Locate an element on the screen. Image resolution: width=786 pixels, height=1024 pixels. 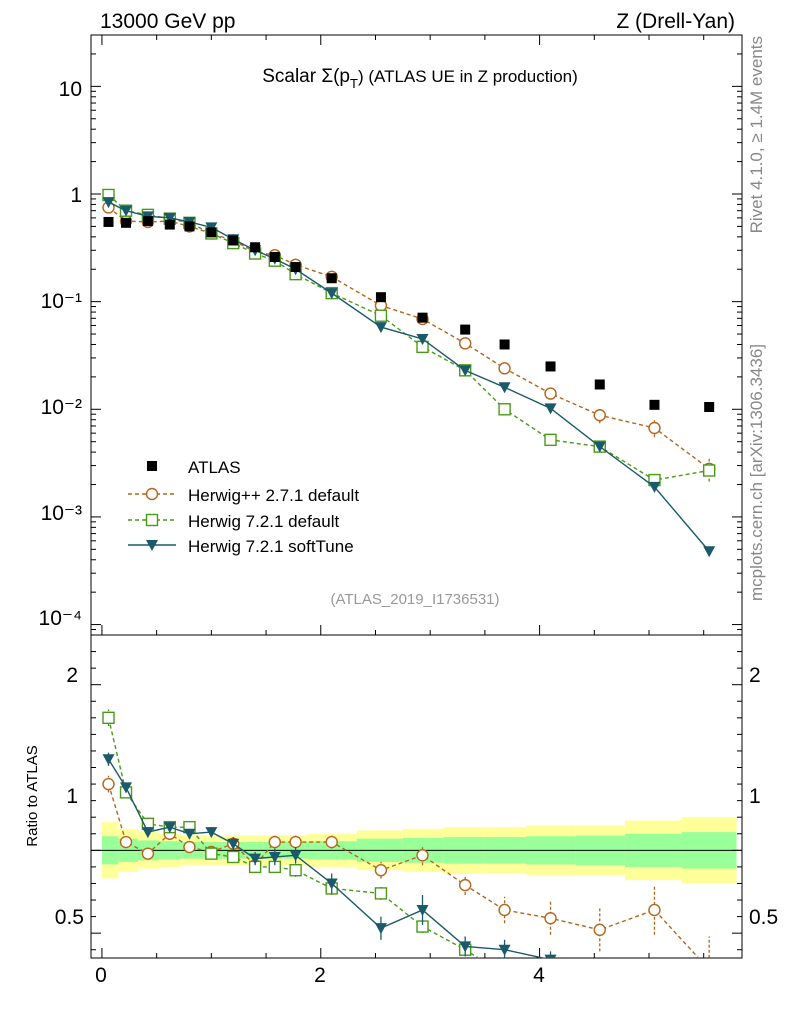
main-title: Scalar Σ(pT) (ATLAS UE in Z production) is located at coordinates (420, 78).